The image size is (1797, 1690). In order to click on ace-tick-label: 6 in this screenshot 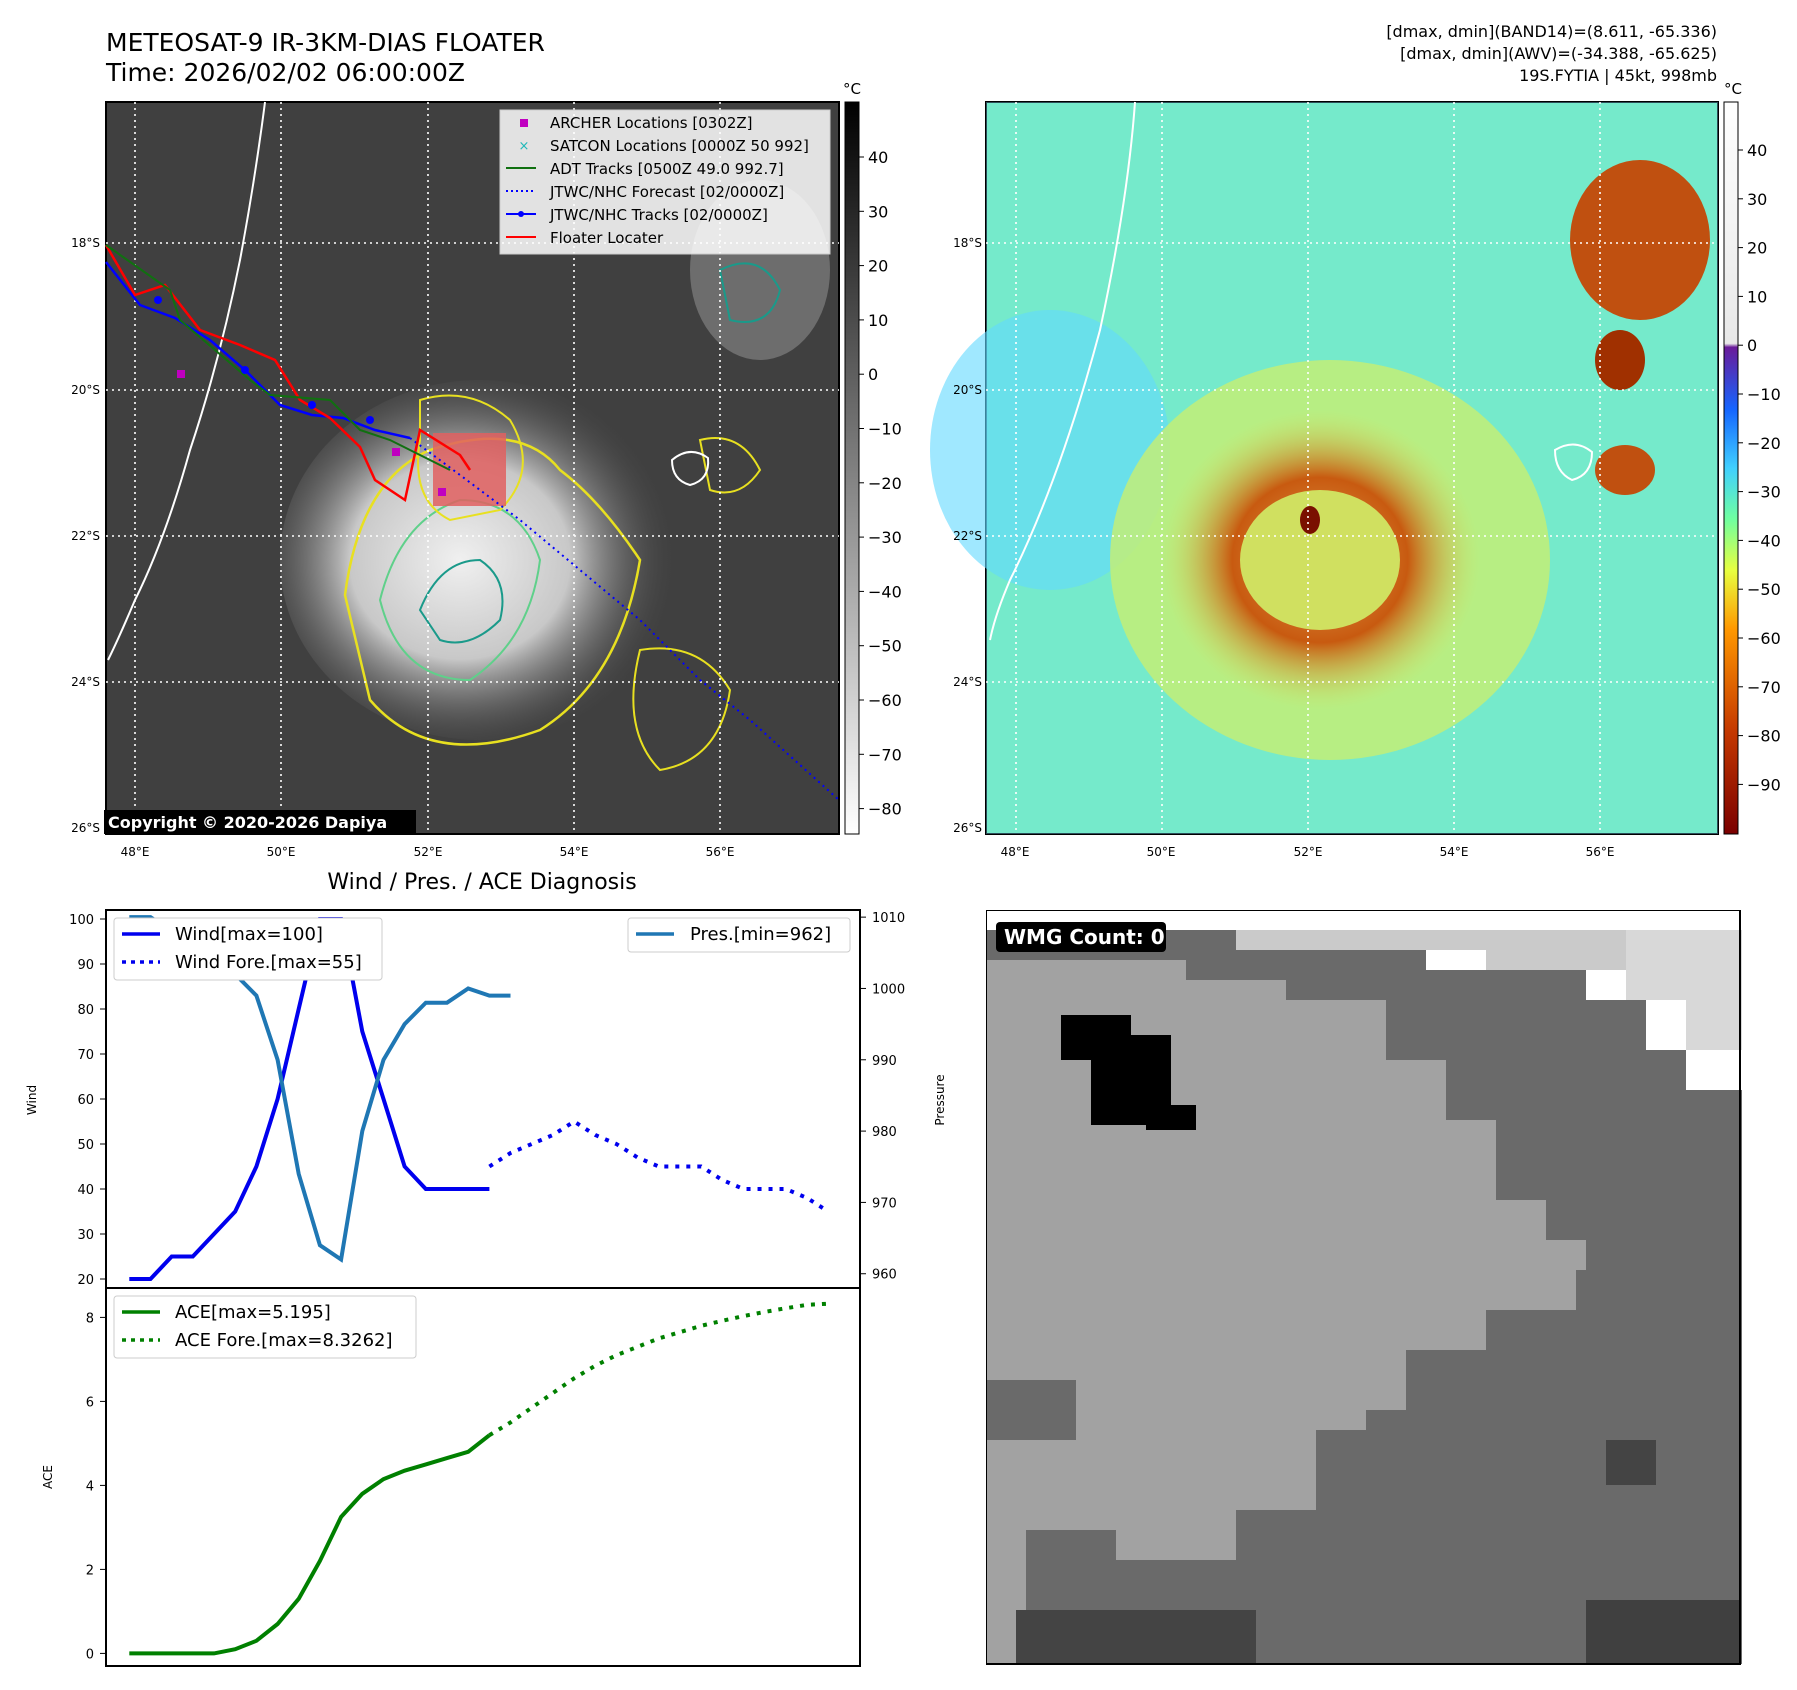, I will do `click(90, 1402)`.